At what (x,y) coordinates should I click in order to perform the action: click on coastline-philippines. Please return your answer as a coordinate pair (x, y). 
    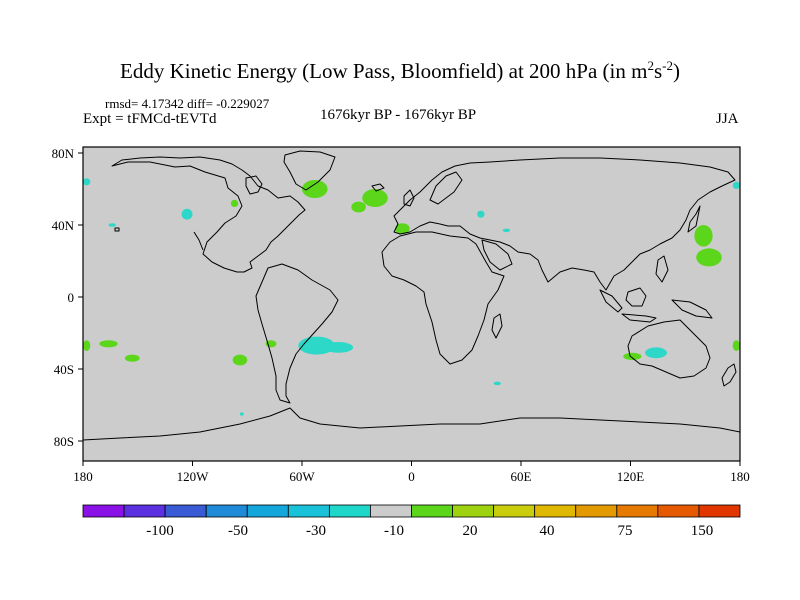
    Looking at the image, I should click on (662, 269).